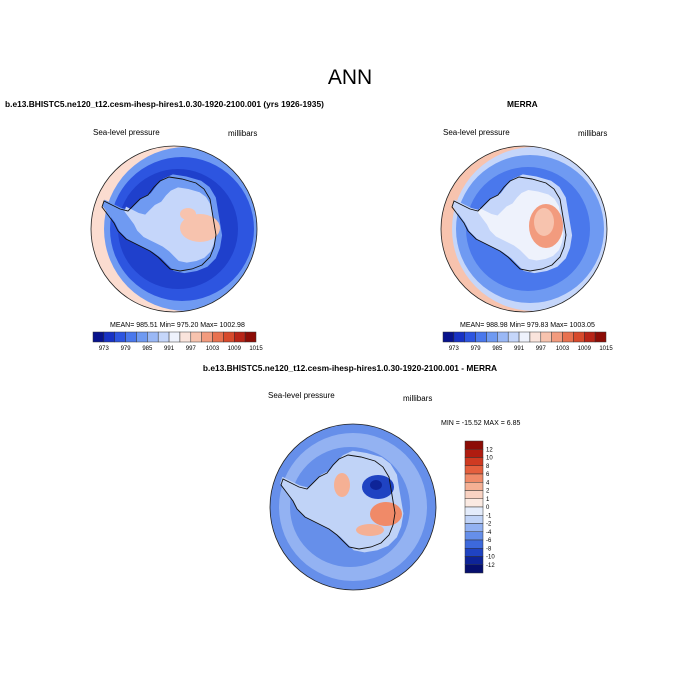  What do you see at coordinates (243, 133) in the screenshot?
I see `panel1-units-label: millibars` at bounding box center [243, 133].